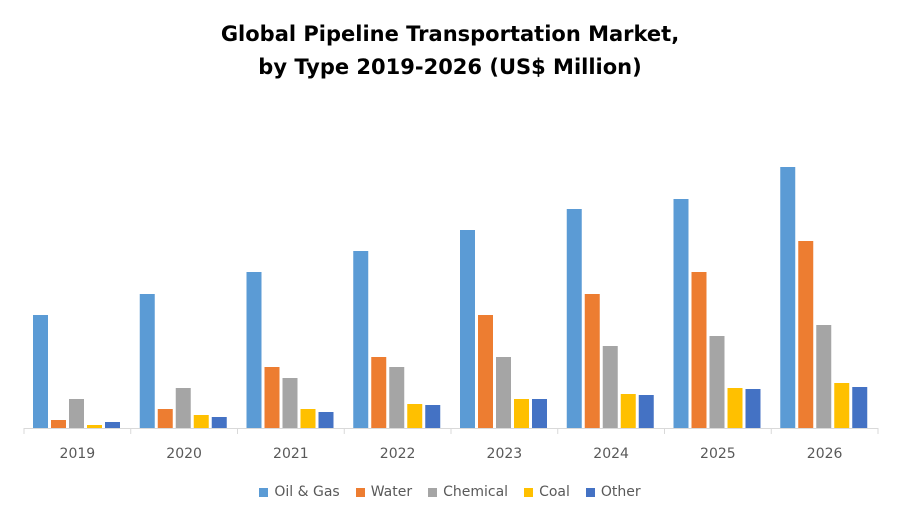 This screenshot has height=525, width=900. Describe the element at coordinates (78, 454) in the screenshot. I see `x-tick-label: 2019` at that location.